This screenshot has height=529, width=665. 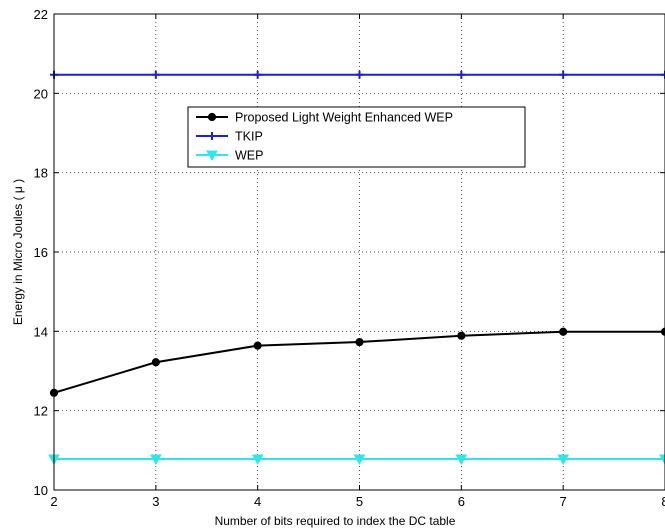 I want to click on legend-label: Proposed Light Weight Enhanced WEP, so click(x=344, y=118).